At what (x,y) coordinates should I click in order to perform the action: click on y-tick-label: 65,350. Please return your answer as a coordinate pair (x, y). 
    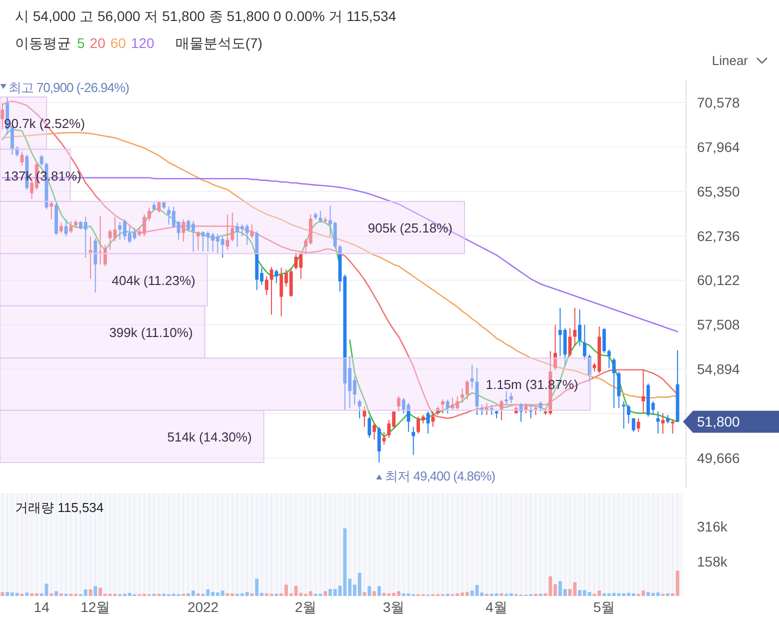
    Looking at the image, I should click on (718, 191).